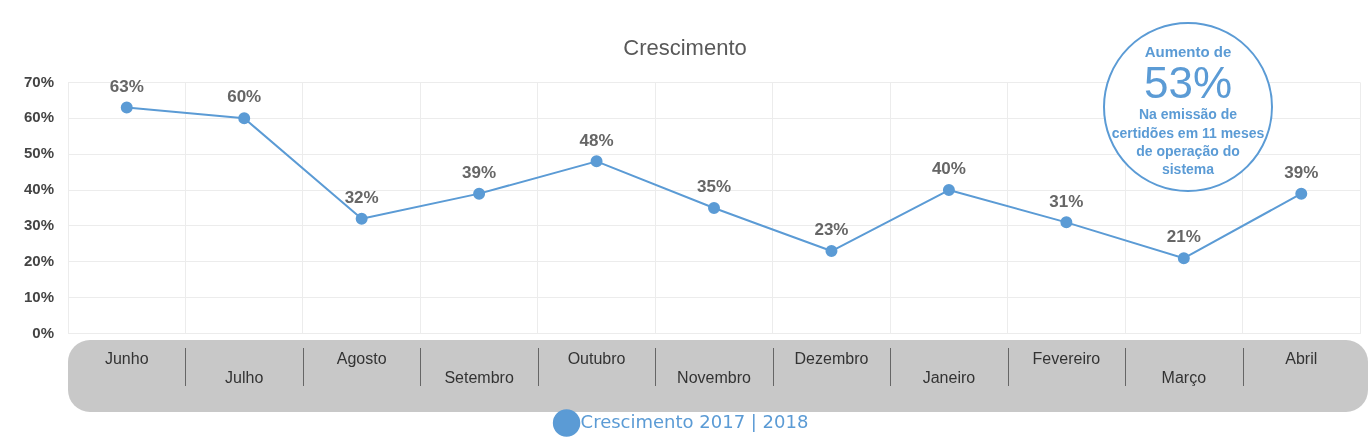 This screenshot has width=1368, height=442. Describe the element at coordinates (1066, 201) in the screenshot. I see `data-label: 31%` at that location.